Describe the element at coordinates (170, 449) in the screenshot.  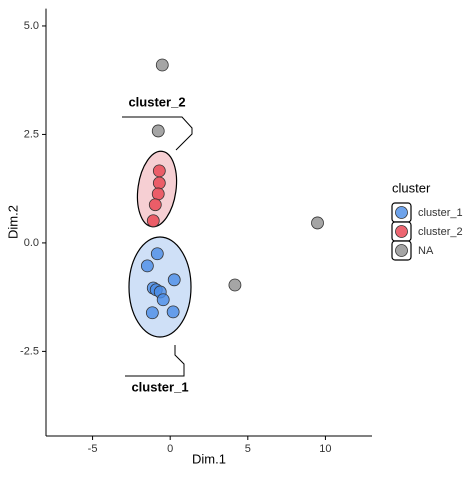
I see `x-tick-label: 0` at that location.